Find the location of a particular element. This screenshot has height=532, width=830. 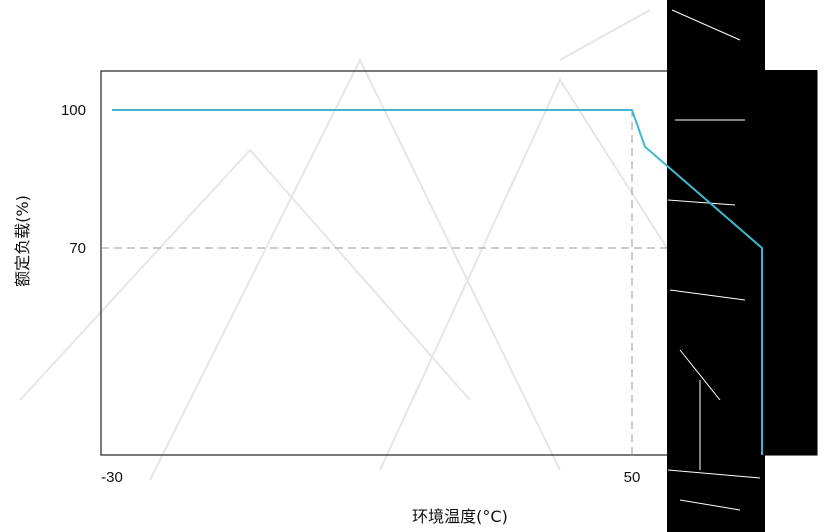

x-tick-label: 50 is located at coordinates (632, 477).